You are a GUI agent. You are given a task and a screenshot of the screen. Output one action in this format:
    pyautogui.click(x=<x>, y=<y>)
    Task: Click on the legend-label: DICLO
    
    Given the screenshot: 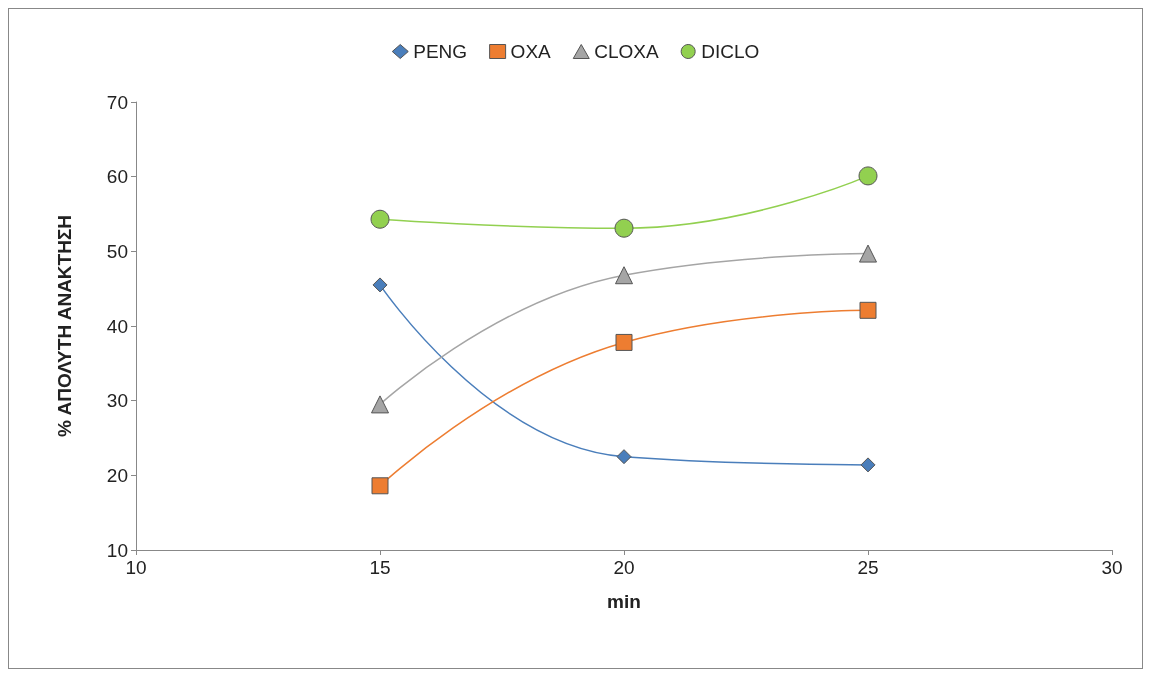 What is the action you would take?
    pyautogui.click(x=730, y=51)
    